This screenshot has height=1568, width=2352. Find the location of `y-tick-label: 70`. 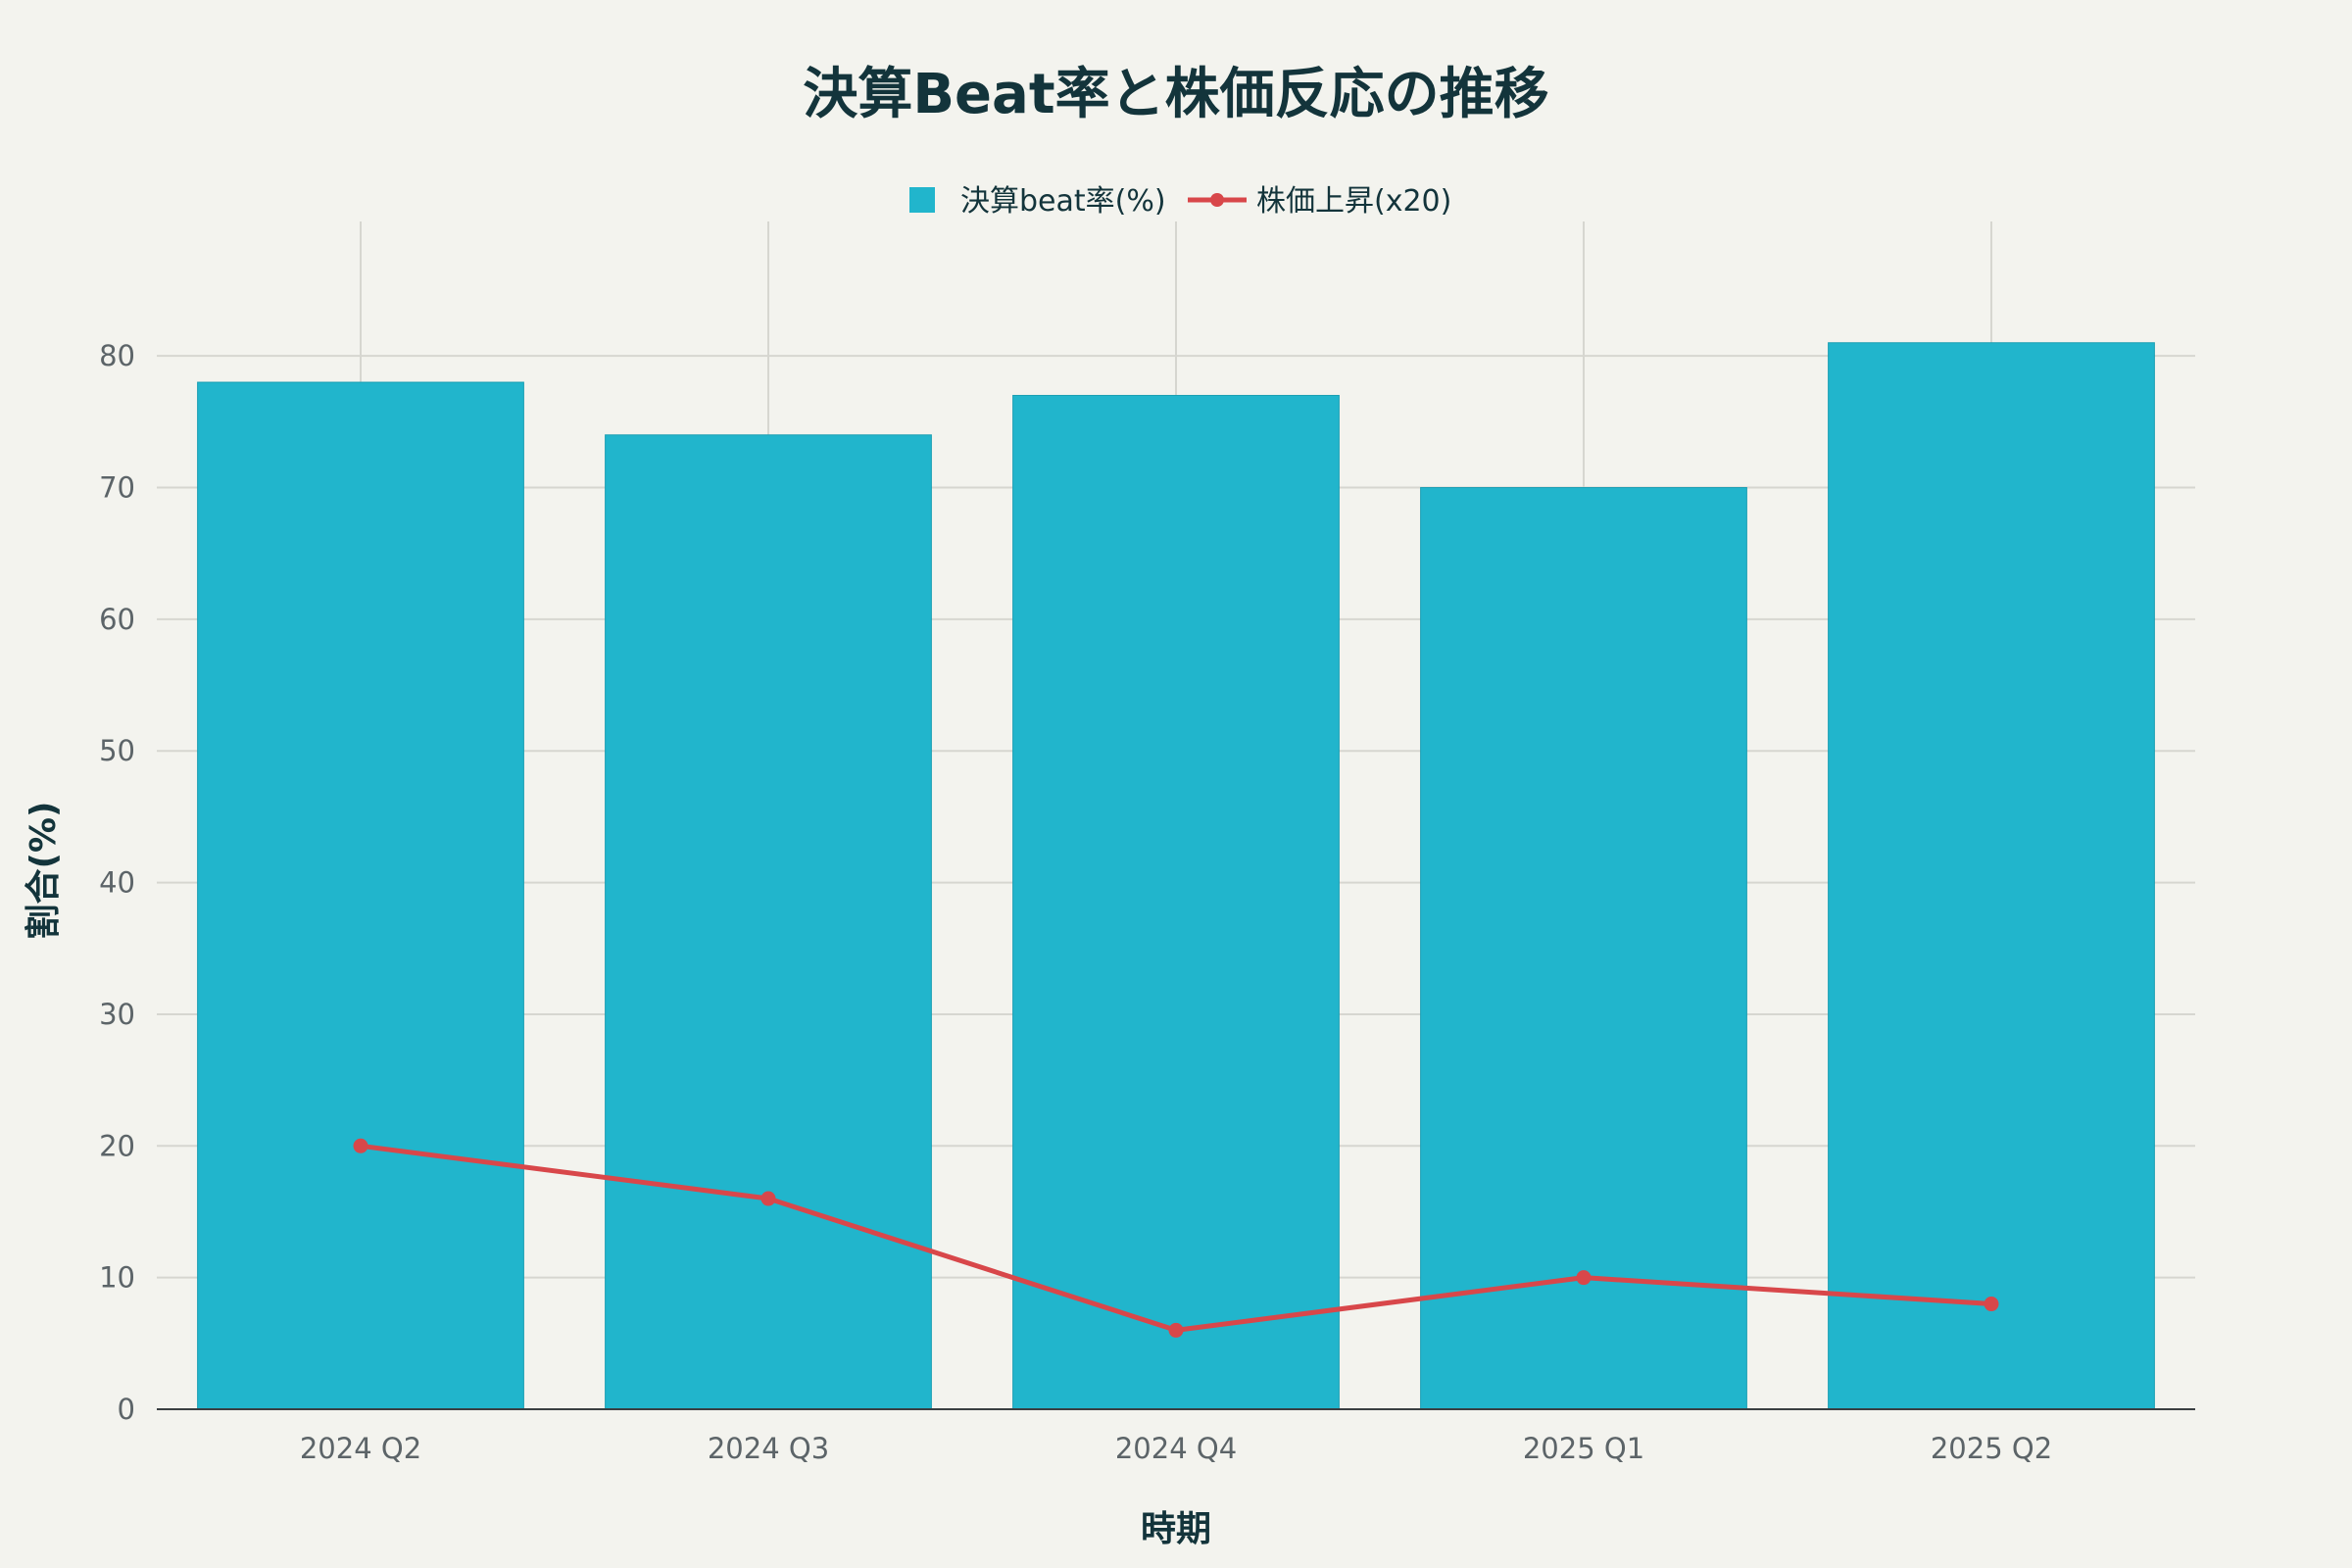

y-tick-label: 70 is located at coordinates (117, 488).